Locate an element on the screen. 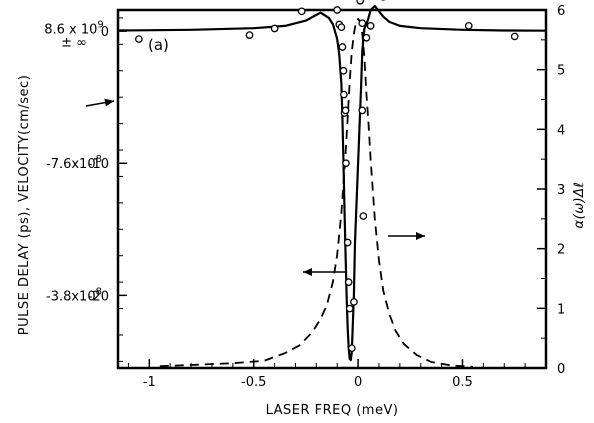  right-y-tick-label: 4 is located at coordinates (561, 130).